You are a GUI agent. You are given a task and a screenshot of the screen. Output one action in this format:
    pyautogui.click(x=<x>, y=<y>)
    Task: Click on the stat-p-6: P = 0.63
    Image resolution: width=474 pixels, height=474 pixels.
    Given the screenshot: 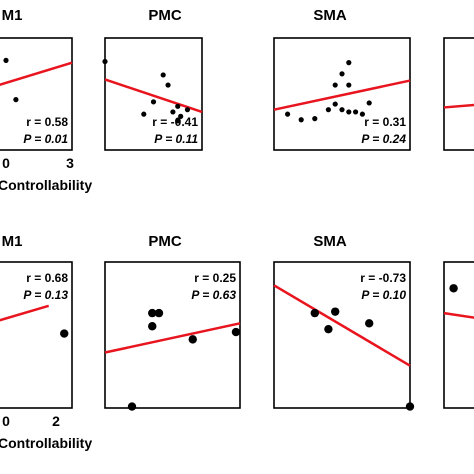 What is the action you would take?
    pyautogui.click(x=213, y=295)
    